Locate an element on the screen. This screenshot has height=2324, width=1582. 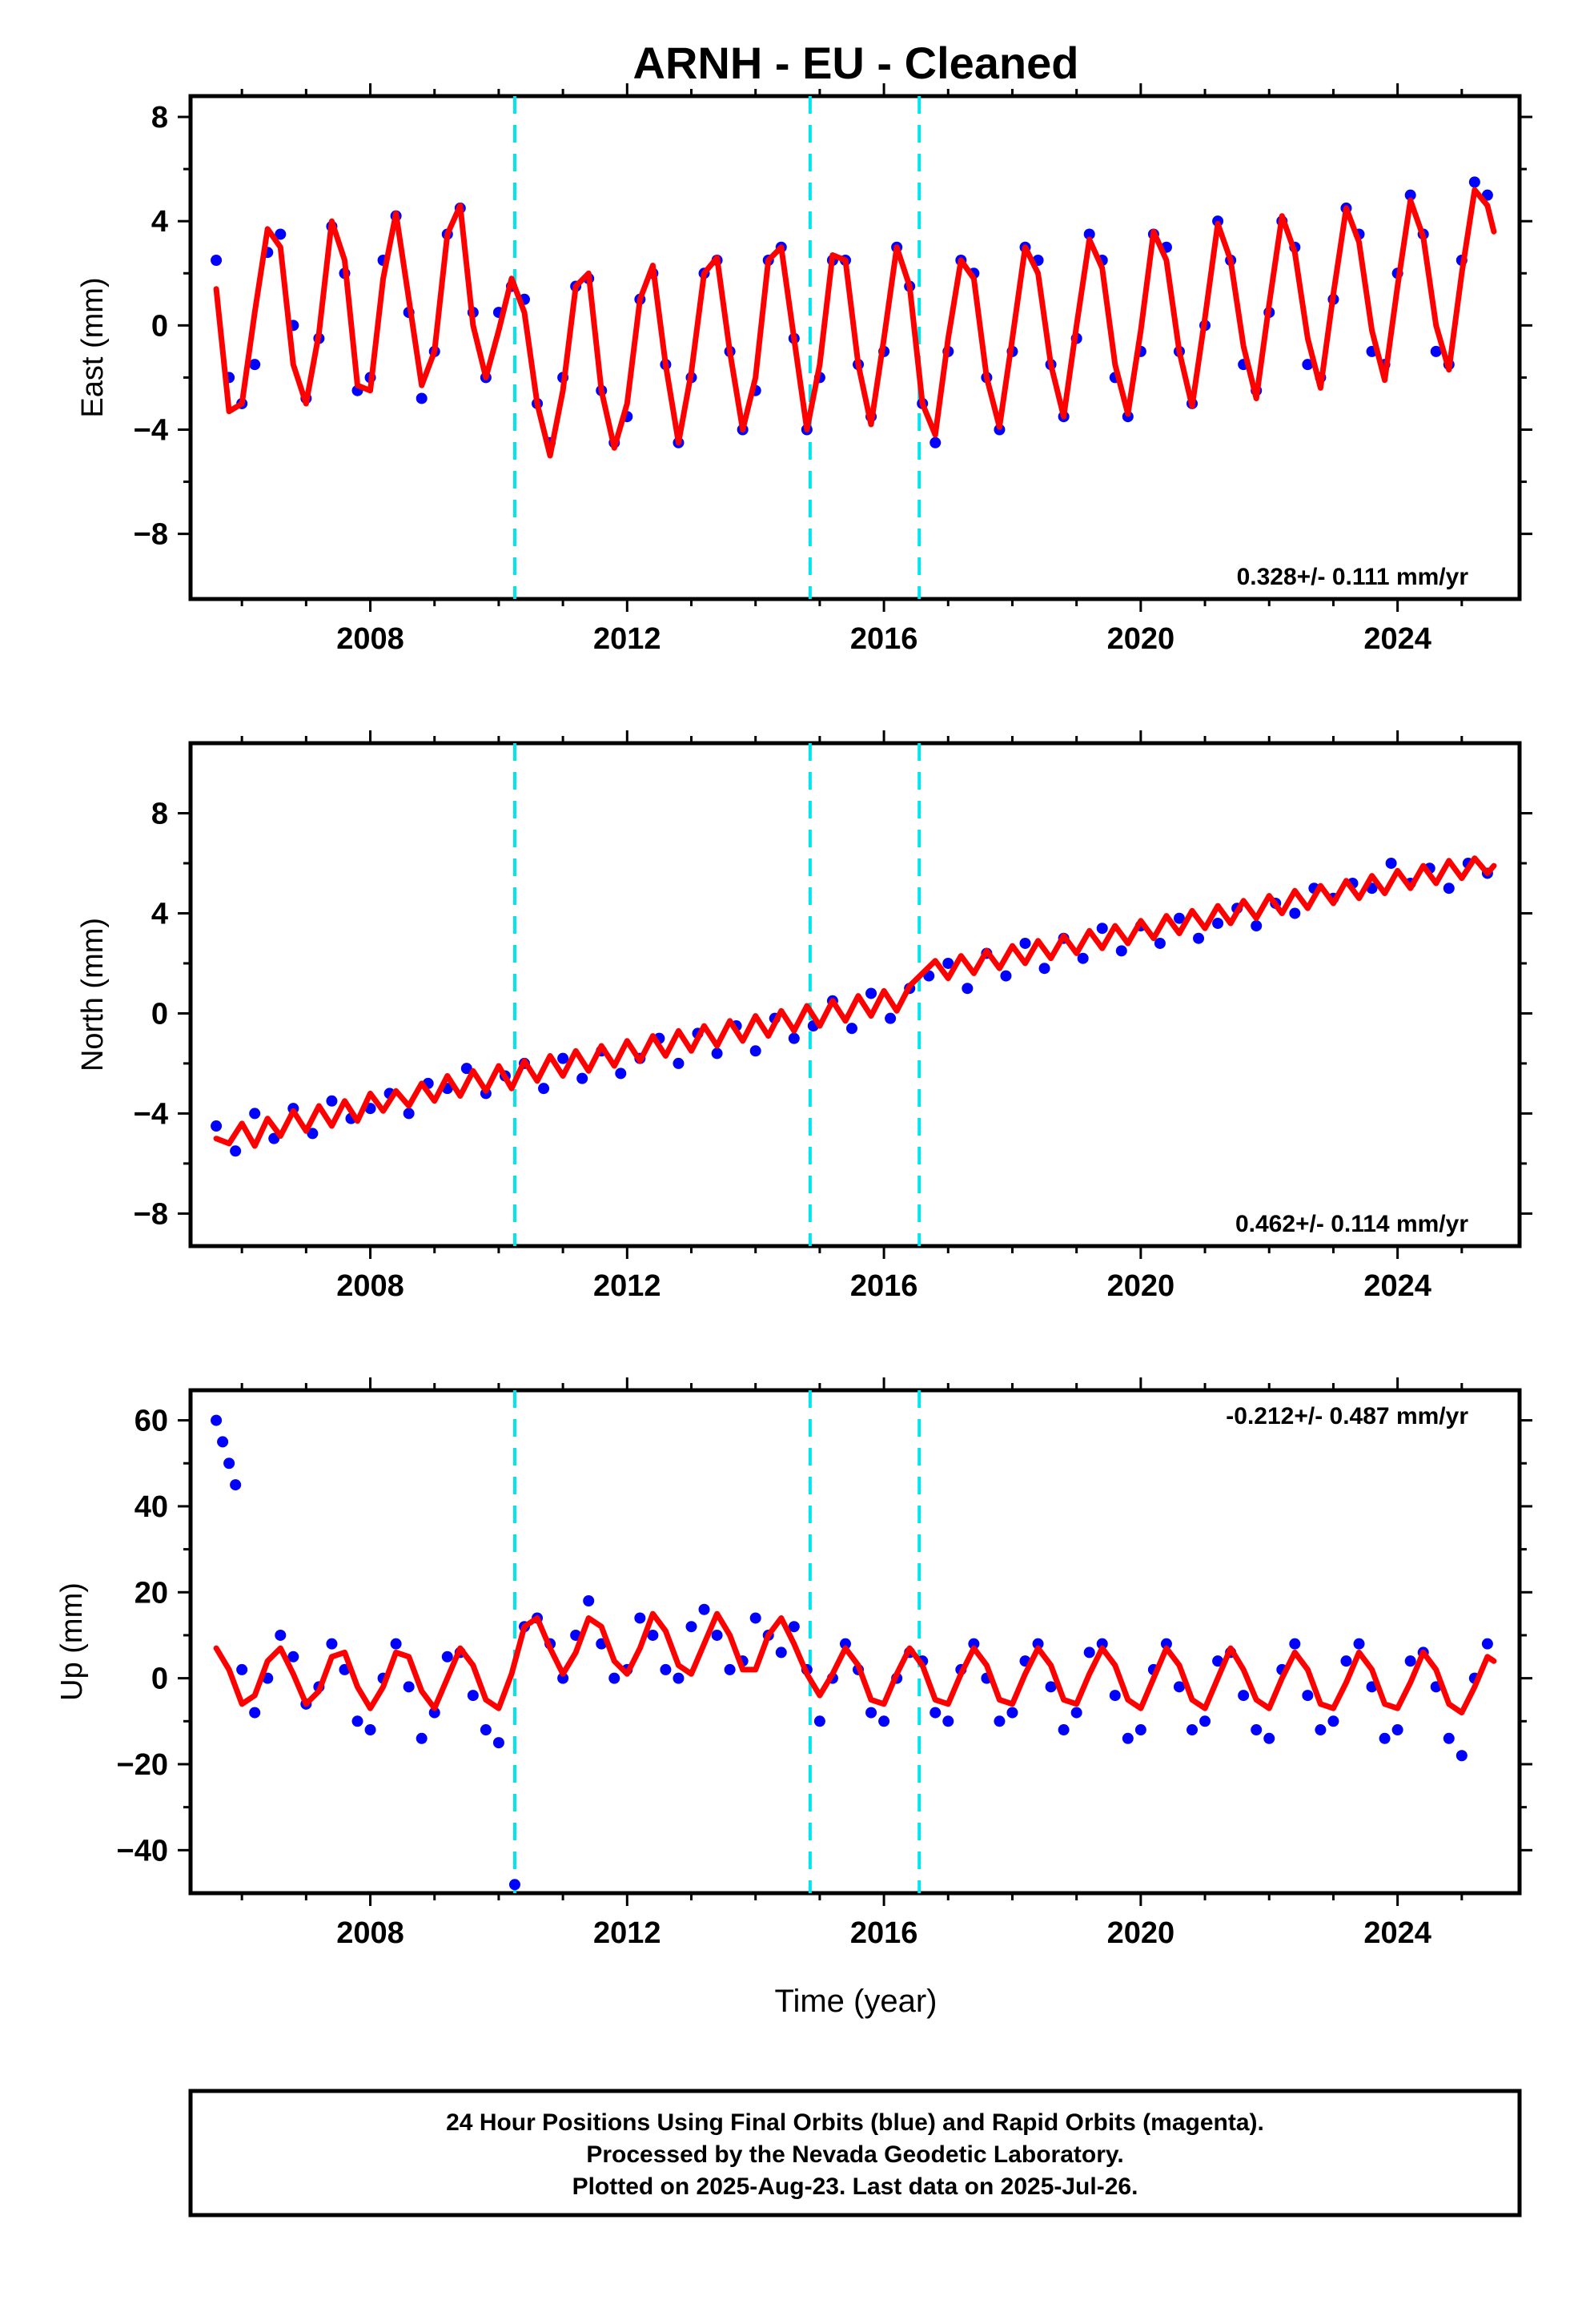
north-y-tick-label: 0 is located at coordinates (159, 1014).